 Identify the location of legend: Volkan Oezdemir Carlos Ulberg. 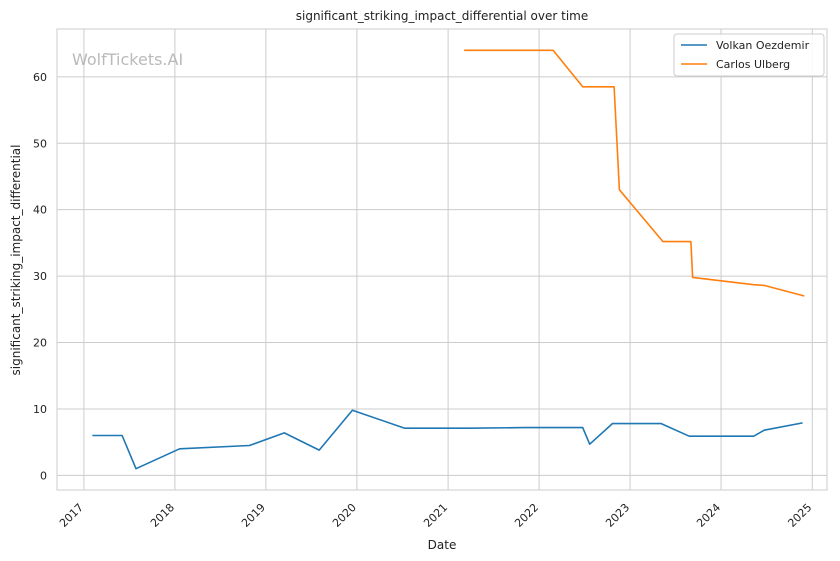
(749, 55).